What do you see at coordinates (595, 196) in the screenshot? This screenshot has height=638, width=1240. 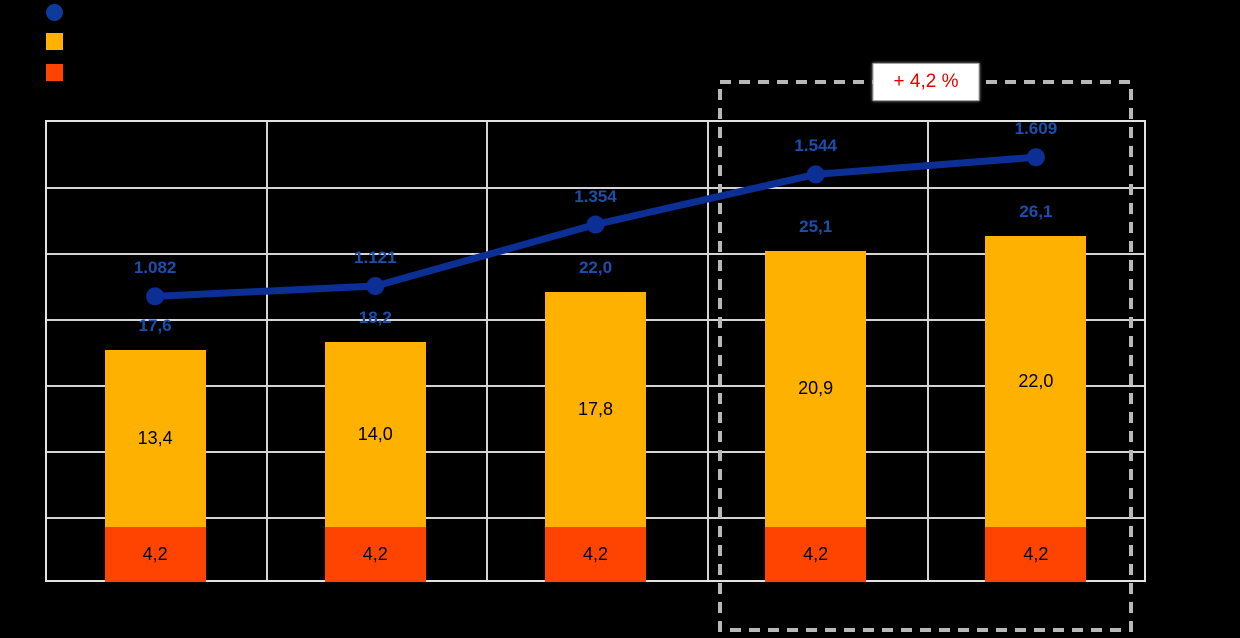 I see `line-point-label: 1.354` at bounding box center [595, 196].